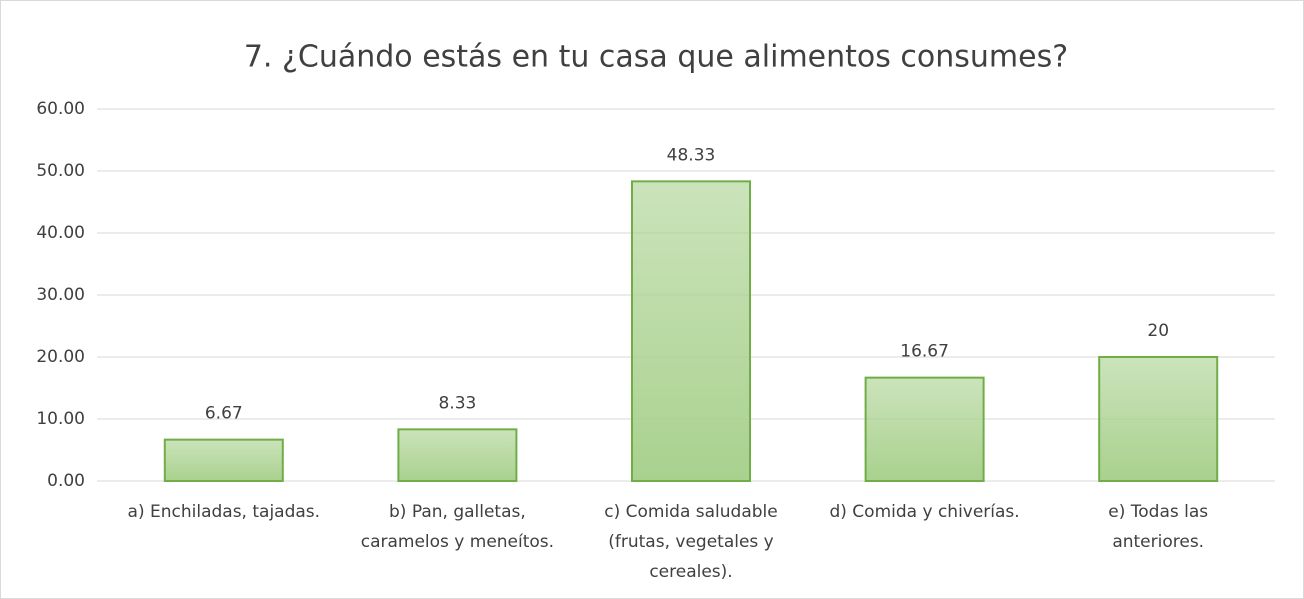 The width and height of the screenshot is (1304, 599). What do you see at coordinates (690, 542) in the screenshot?
I see `x-tick-label: (frutas, vegetales y` at bounding box center [690, 542].